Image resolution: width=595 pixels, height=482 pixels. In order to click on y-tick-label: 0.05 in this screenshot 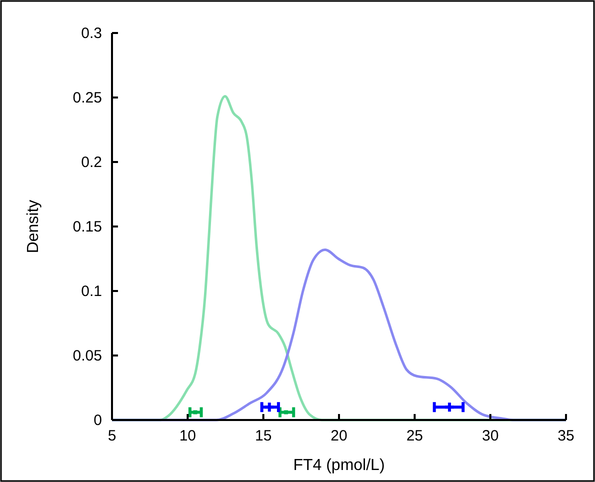, I will do `click(87, 355)`.